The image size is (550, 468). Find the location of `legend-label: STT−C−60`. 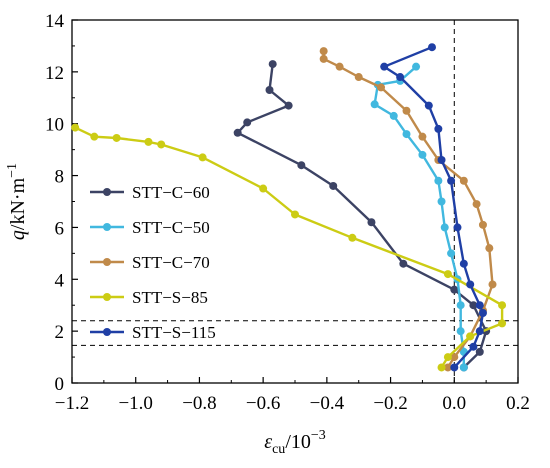

legend-label: STT−C−60 is located at coordinates (171, 192).